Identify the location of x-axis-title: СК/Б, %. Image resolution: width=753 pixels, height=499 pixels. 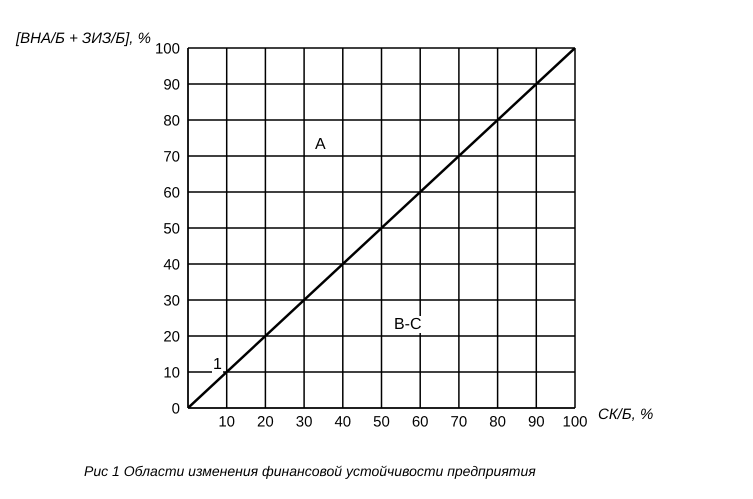
(626, 414).